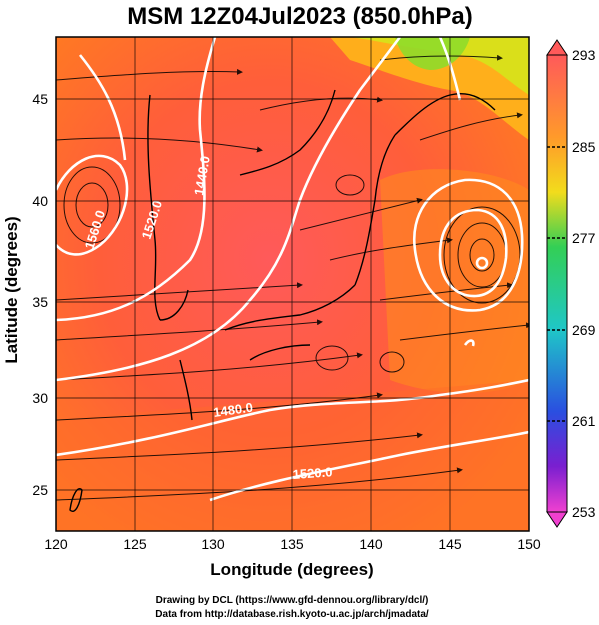 The image size is (599, 625). What do you see at coordinates (40, 302) in the screenshot?
I see `y-tick-label: 35` at bounding box center [40, 302].